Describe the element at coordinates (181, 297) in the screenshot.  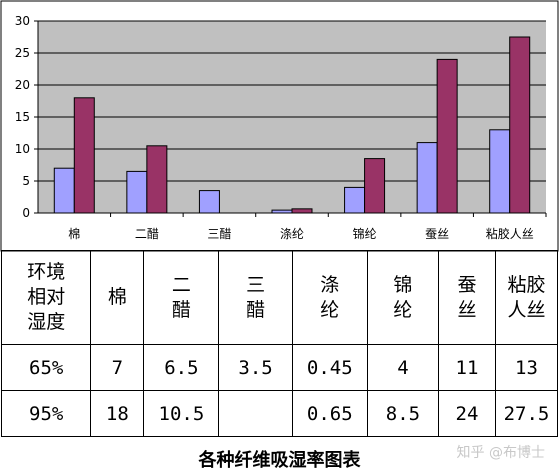
I see `header-cell-diacetate: 二醋` at that location.